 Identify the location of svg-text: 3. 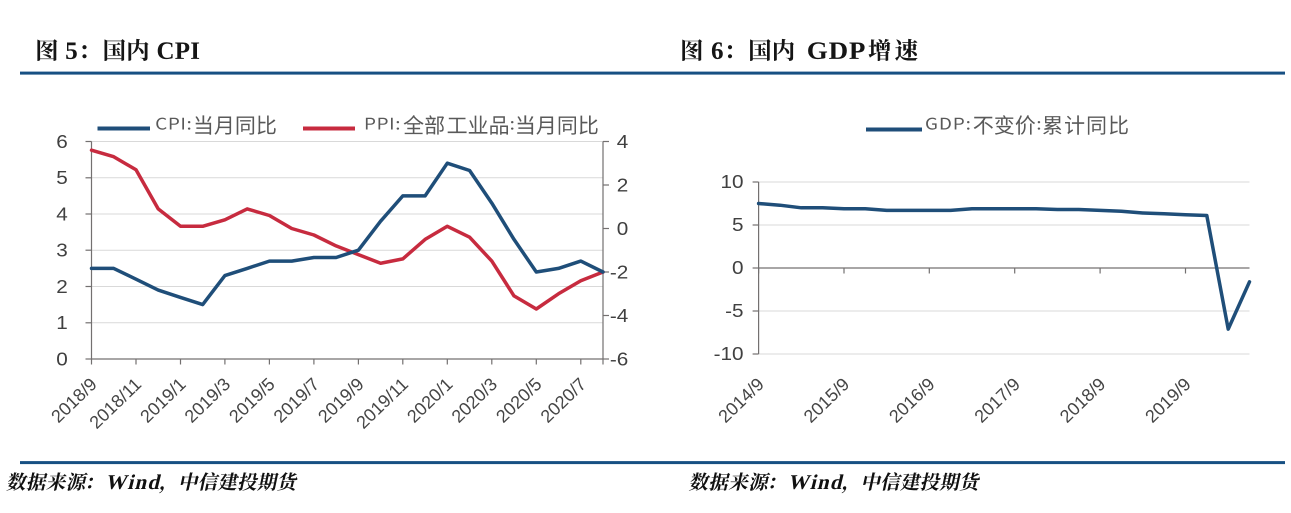
(62, 251).